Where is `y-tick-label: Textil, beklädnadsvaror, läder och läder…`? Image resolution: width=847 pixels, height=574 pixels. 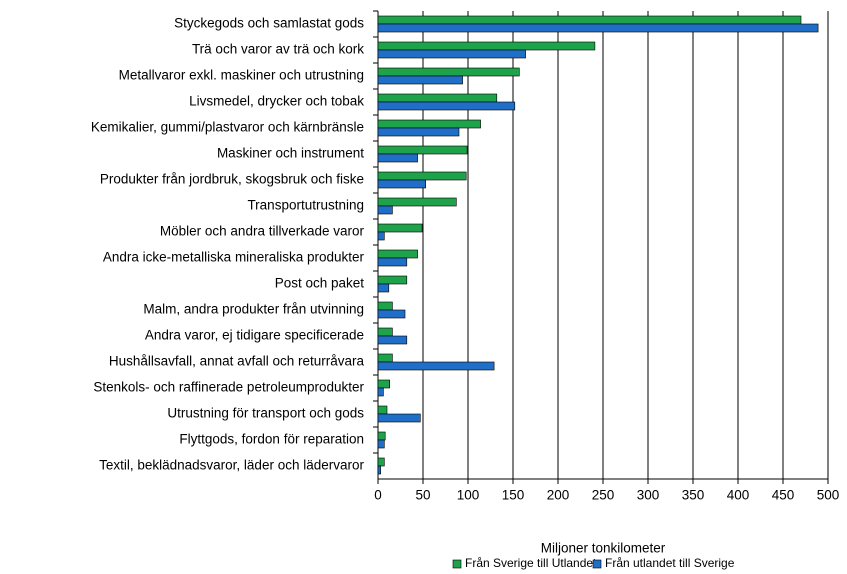 y-tick-label: Textil, beklädnadsvaror, läder och läder… is located at coordinates (231, 465).